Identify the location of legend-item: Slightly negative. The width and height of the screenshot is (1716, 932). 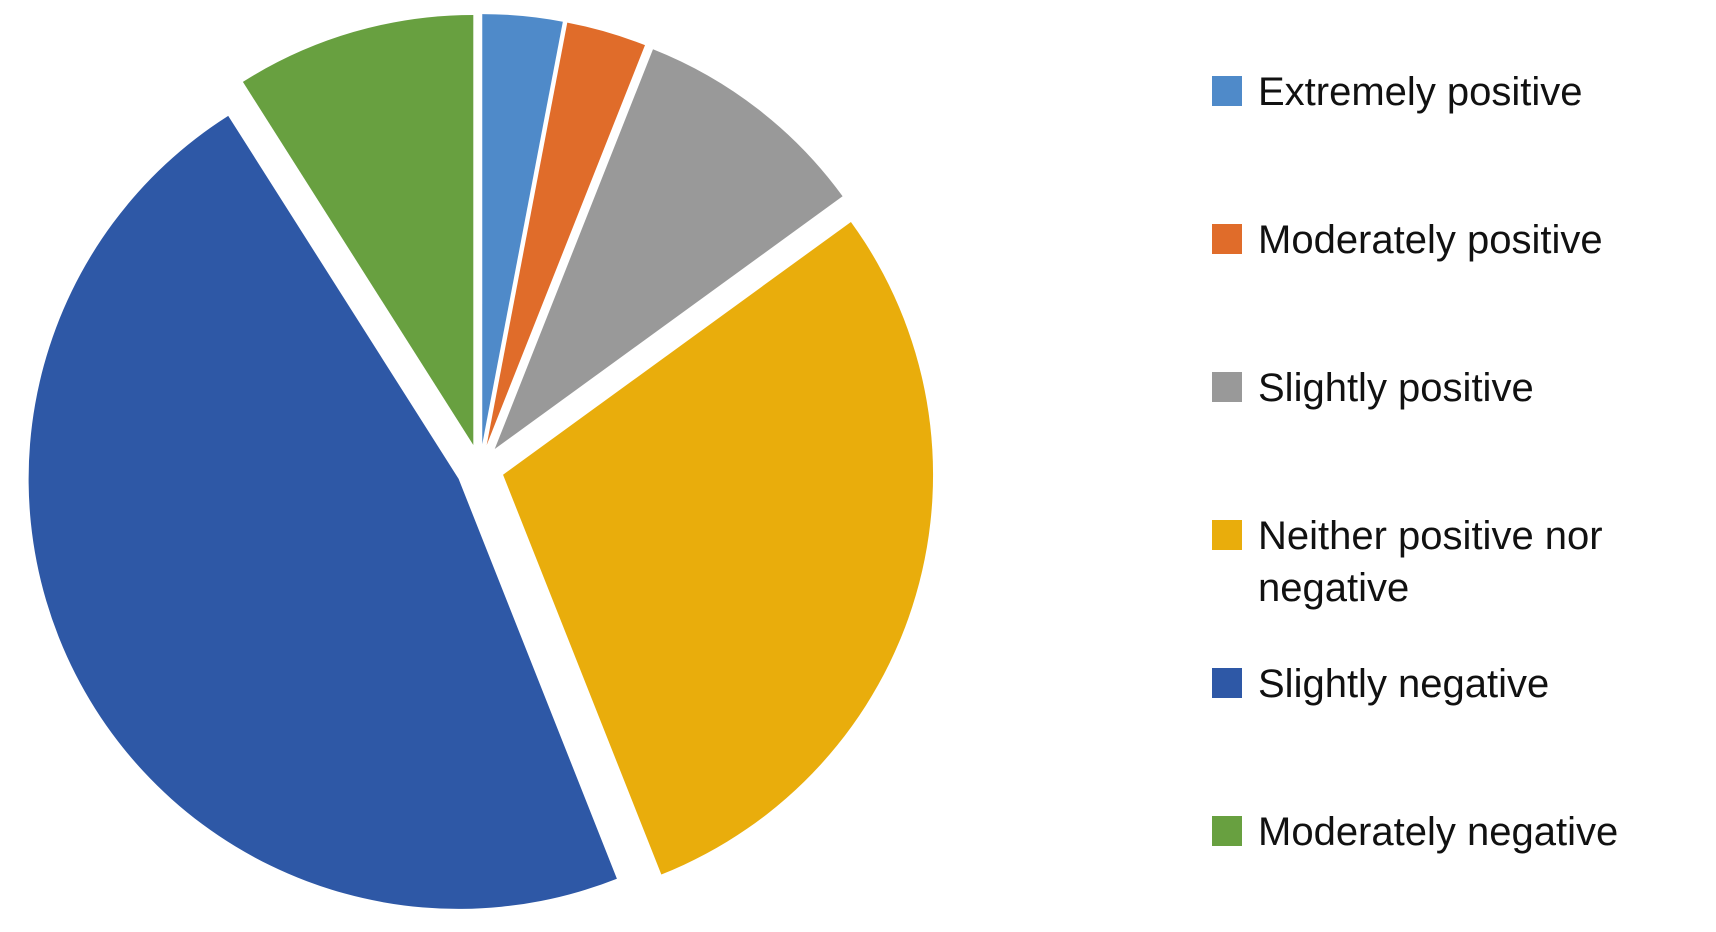
(1455, 684).